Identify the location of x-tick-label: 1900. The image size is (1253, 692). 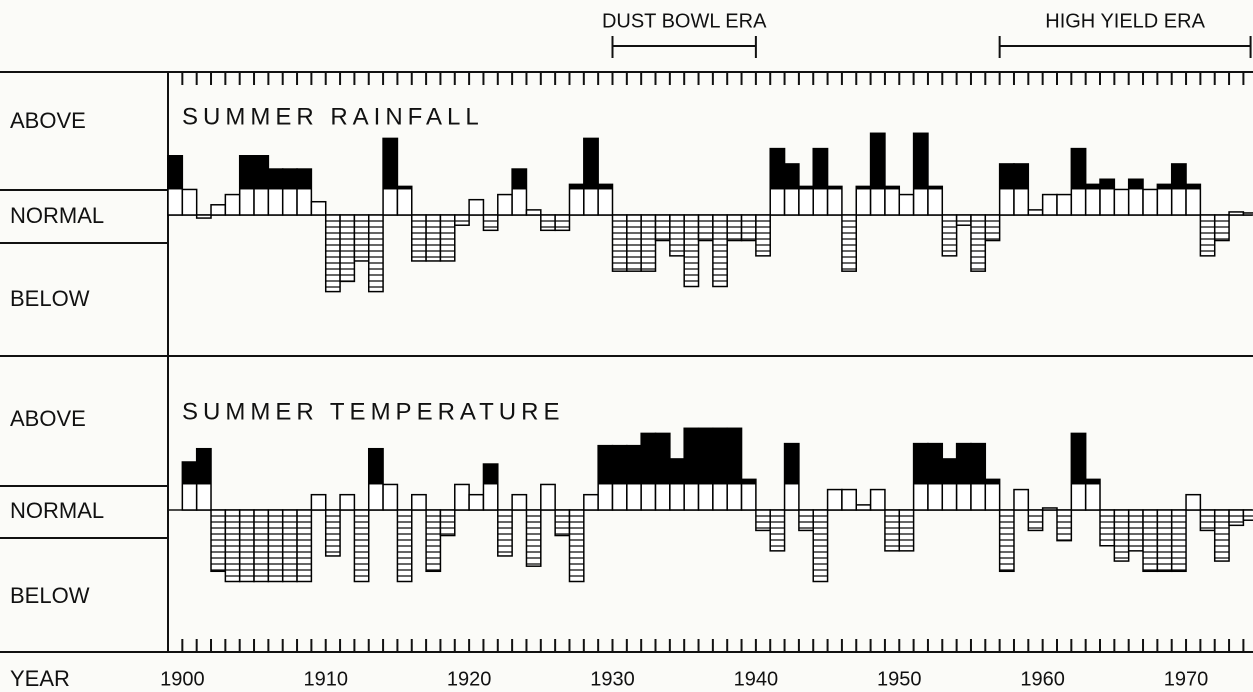
(182, 679).